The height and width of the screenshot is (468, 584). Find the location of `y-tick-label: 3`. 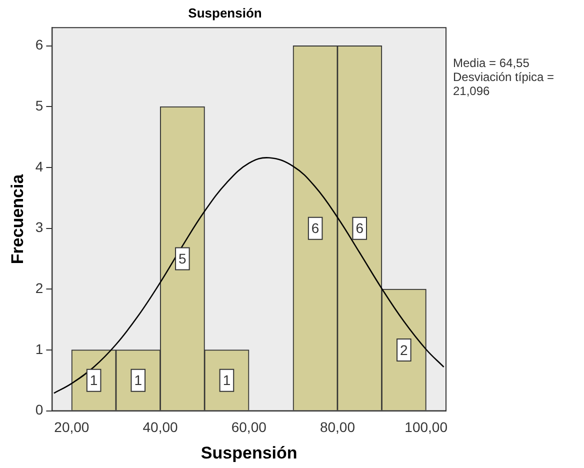

y-tick-label: 3 is located at coordinates (39, 227).